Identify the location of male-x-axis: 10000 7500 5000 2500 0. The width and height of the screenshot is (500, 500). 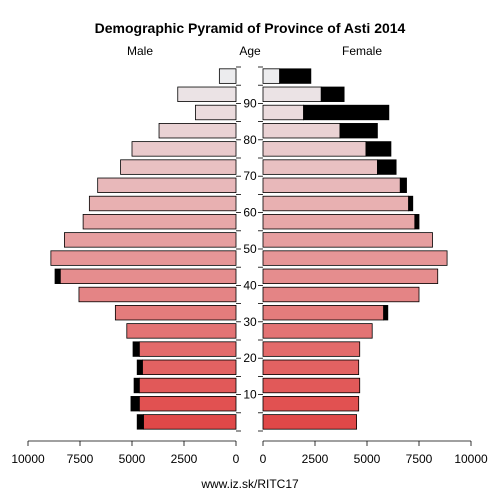
(125, 453).